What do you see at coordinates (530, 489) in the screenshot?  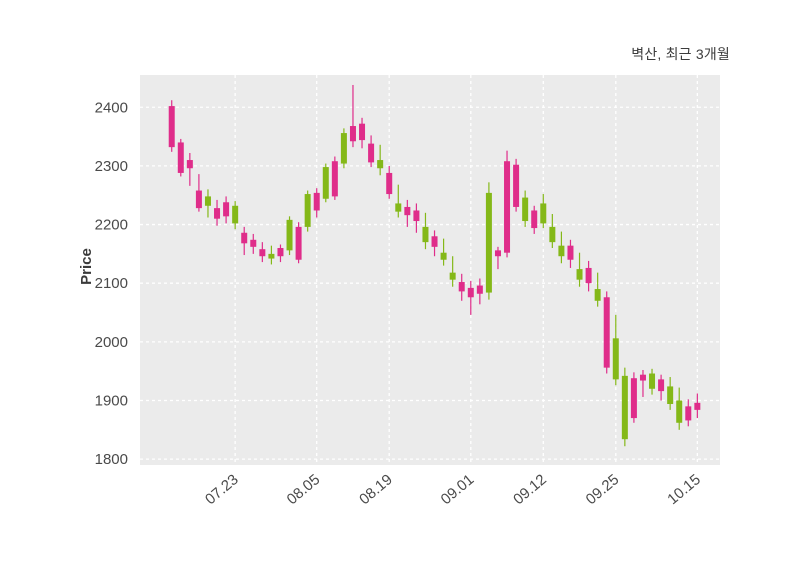 I see `x-tick-label: 09.12` at bounding box center [530, 489].